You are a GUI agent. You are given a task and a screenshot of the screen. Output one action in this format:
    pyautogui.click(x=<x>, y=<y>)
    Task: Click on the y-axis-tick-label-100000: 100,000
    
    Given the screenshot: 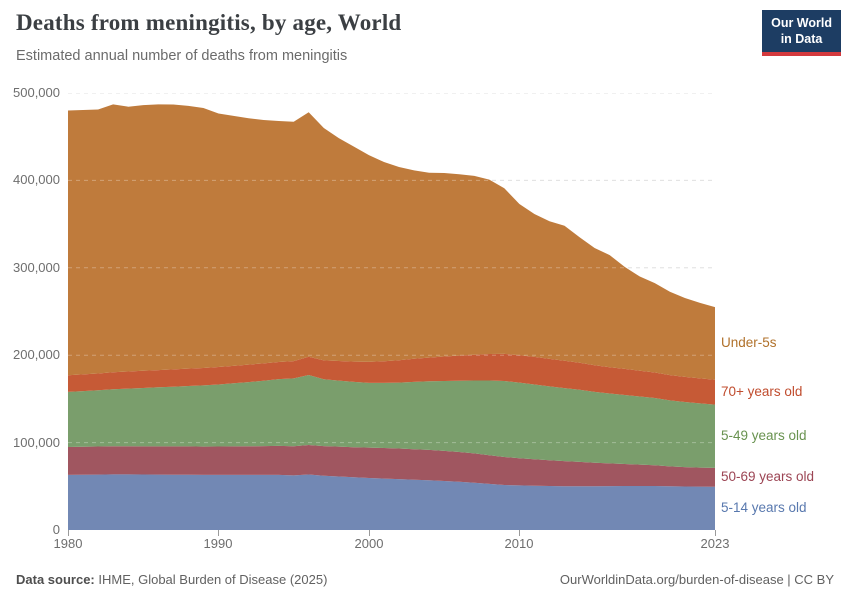 What is the action you would take?
    pyautogui.click(x=36, y=442)
    